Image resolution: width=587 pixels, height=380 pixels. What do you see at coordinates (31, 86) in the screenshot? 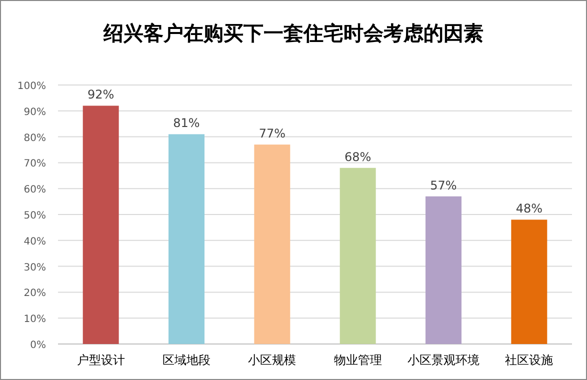
I see `y-tick-label: 100%` at bounding box center [31, 86].